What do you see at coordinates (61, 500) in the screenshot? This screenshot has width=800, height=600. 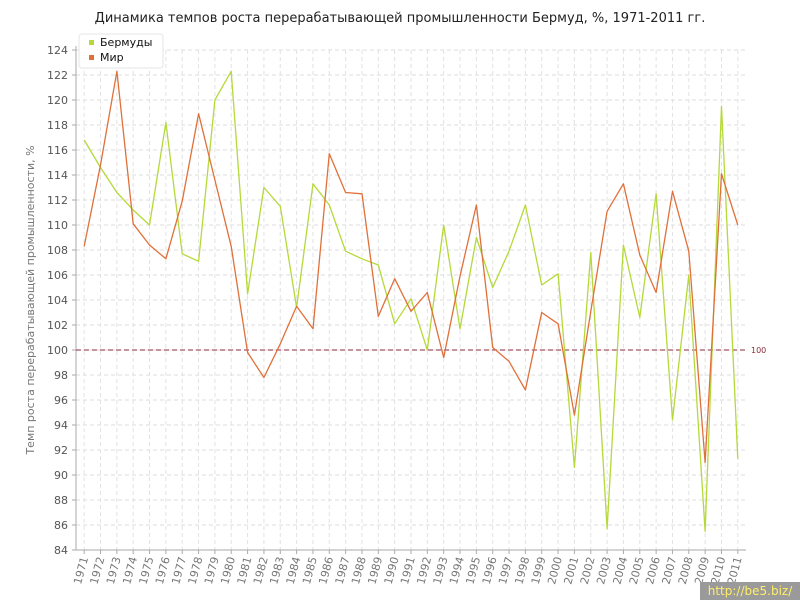 I see `y-tick-label: 88` at bounding box center [61, 500].